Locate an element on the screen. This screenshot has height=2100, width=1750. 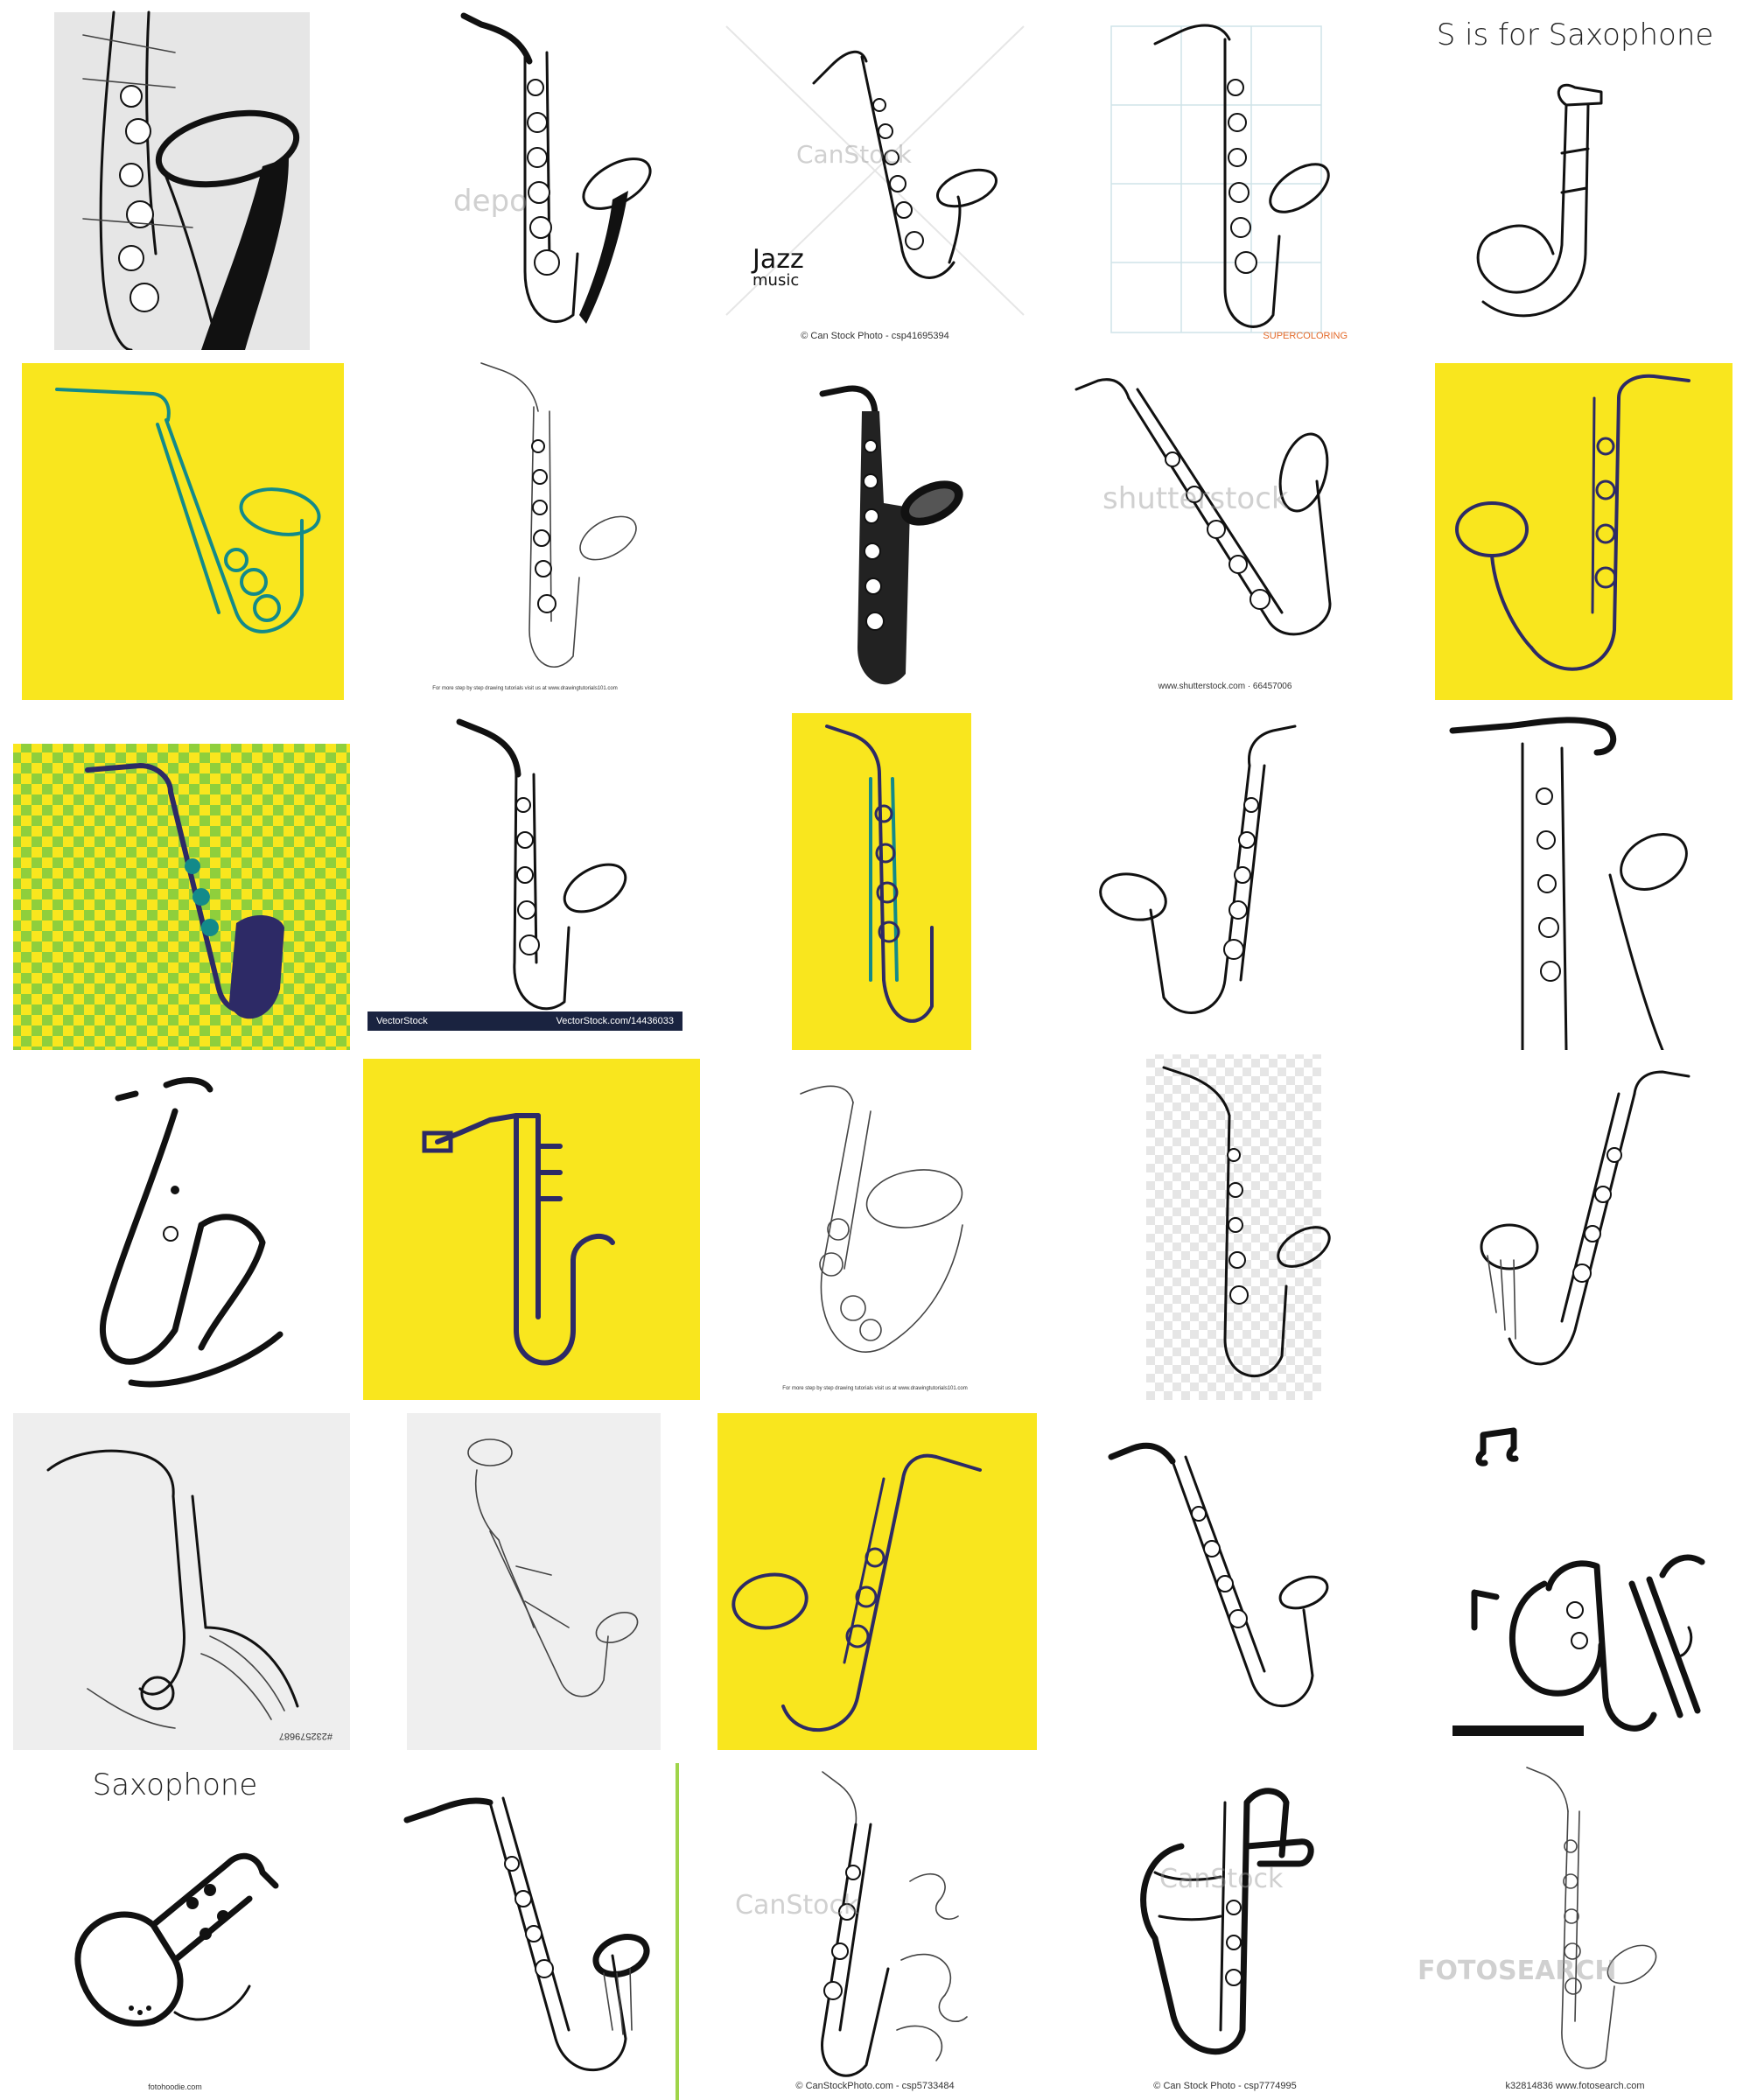
tile-r5c2 is located at coordinates (525, 1575).